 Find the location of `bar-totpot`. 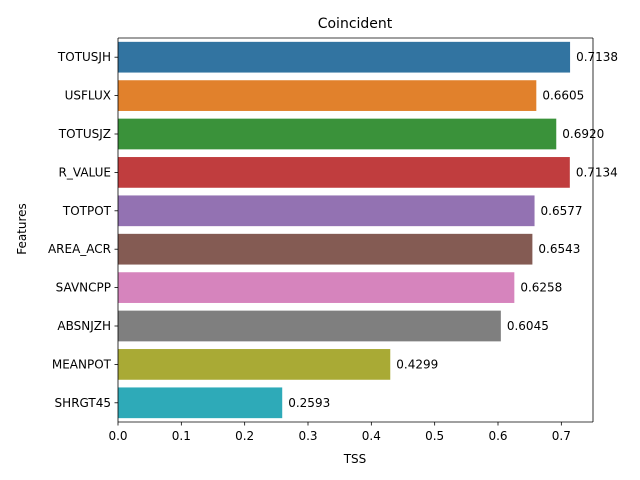

bar-totpot is located at coordinates (326, 211).